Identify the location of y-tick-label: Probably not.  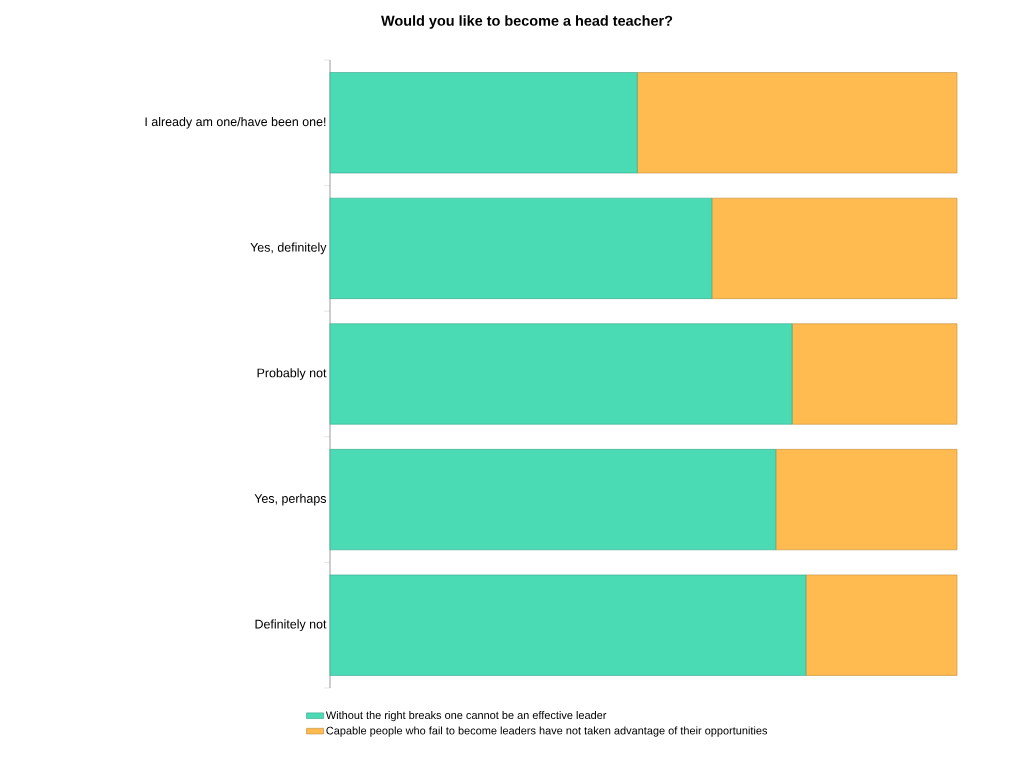
(292, 374).